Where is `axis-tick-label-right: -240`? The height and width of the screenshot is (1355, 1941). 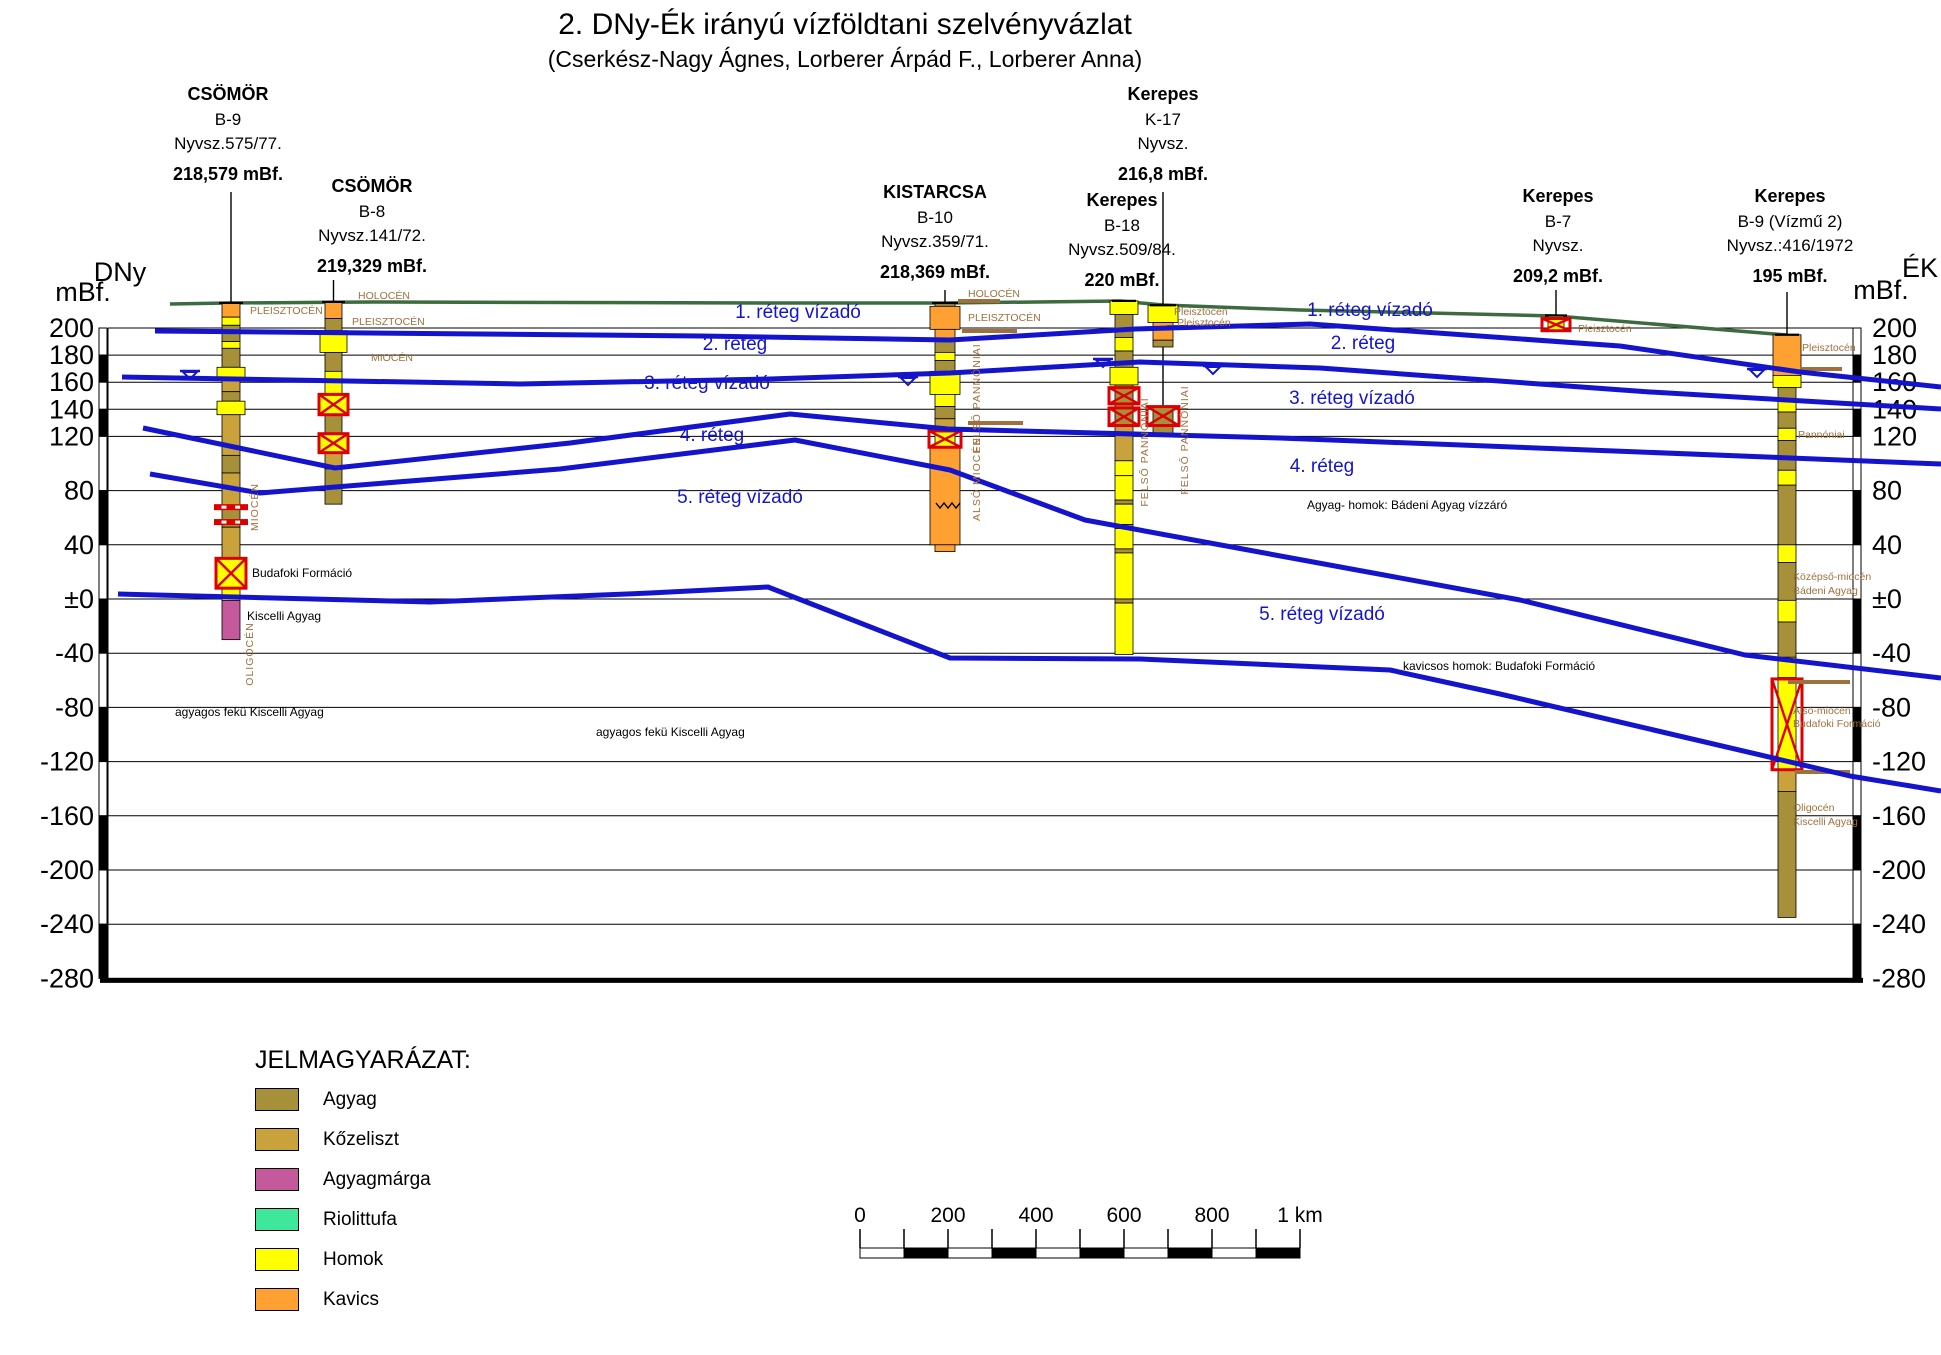 axis-tick-label-right: -240 is located at coordinates (1899, 924).